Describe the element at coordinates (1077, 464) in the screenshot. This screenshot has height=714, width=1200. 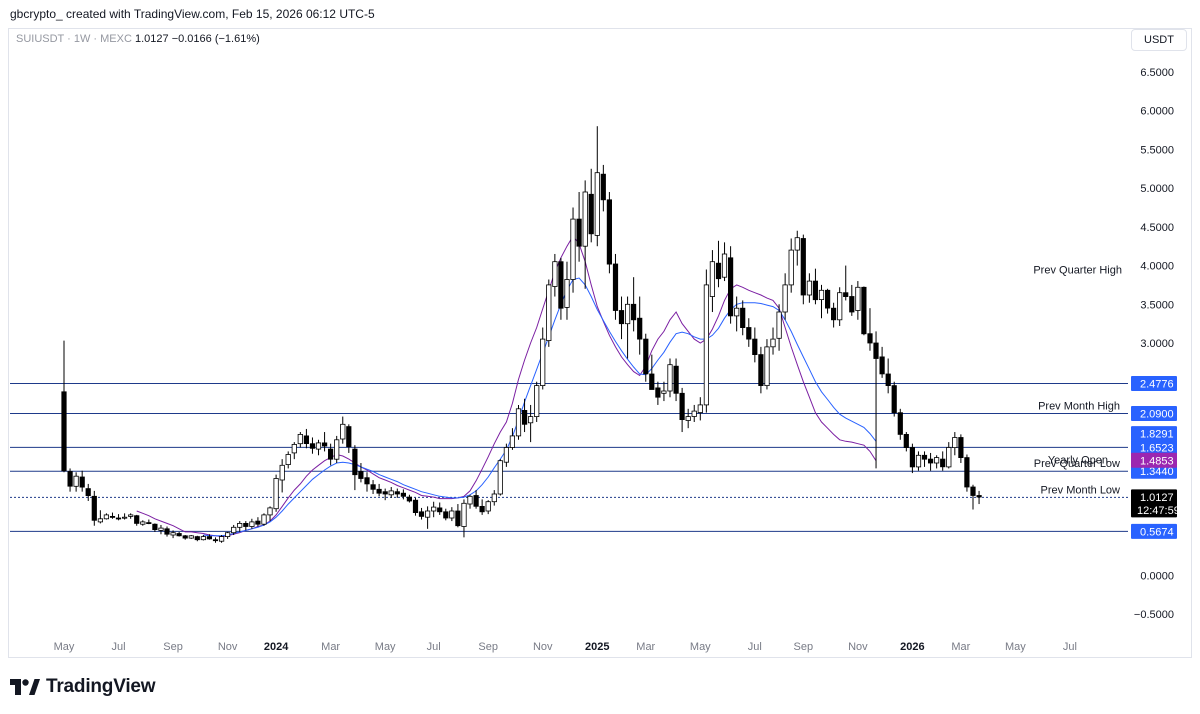
I see `level-name: Prev Quarter Low` at that location.